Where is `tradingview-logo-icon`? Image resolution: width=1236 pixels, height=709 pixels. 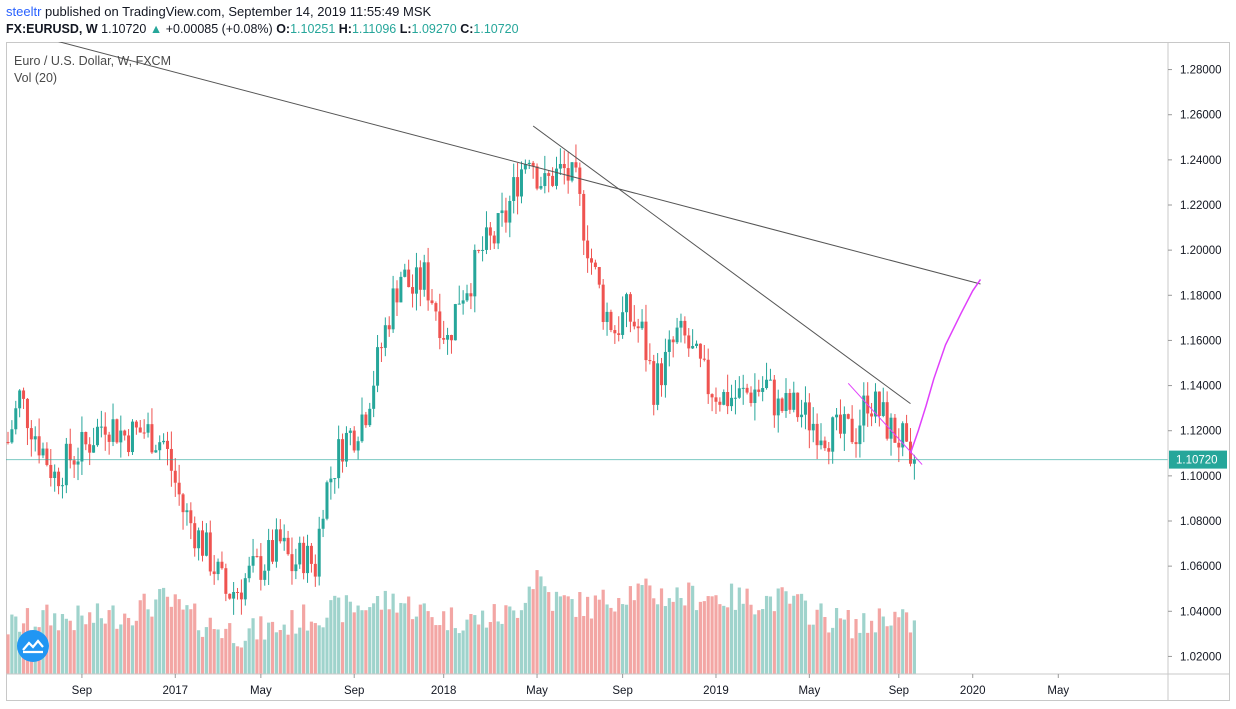
tradingview-logo-icon is located at coordinates (33, 646).